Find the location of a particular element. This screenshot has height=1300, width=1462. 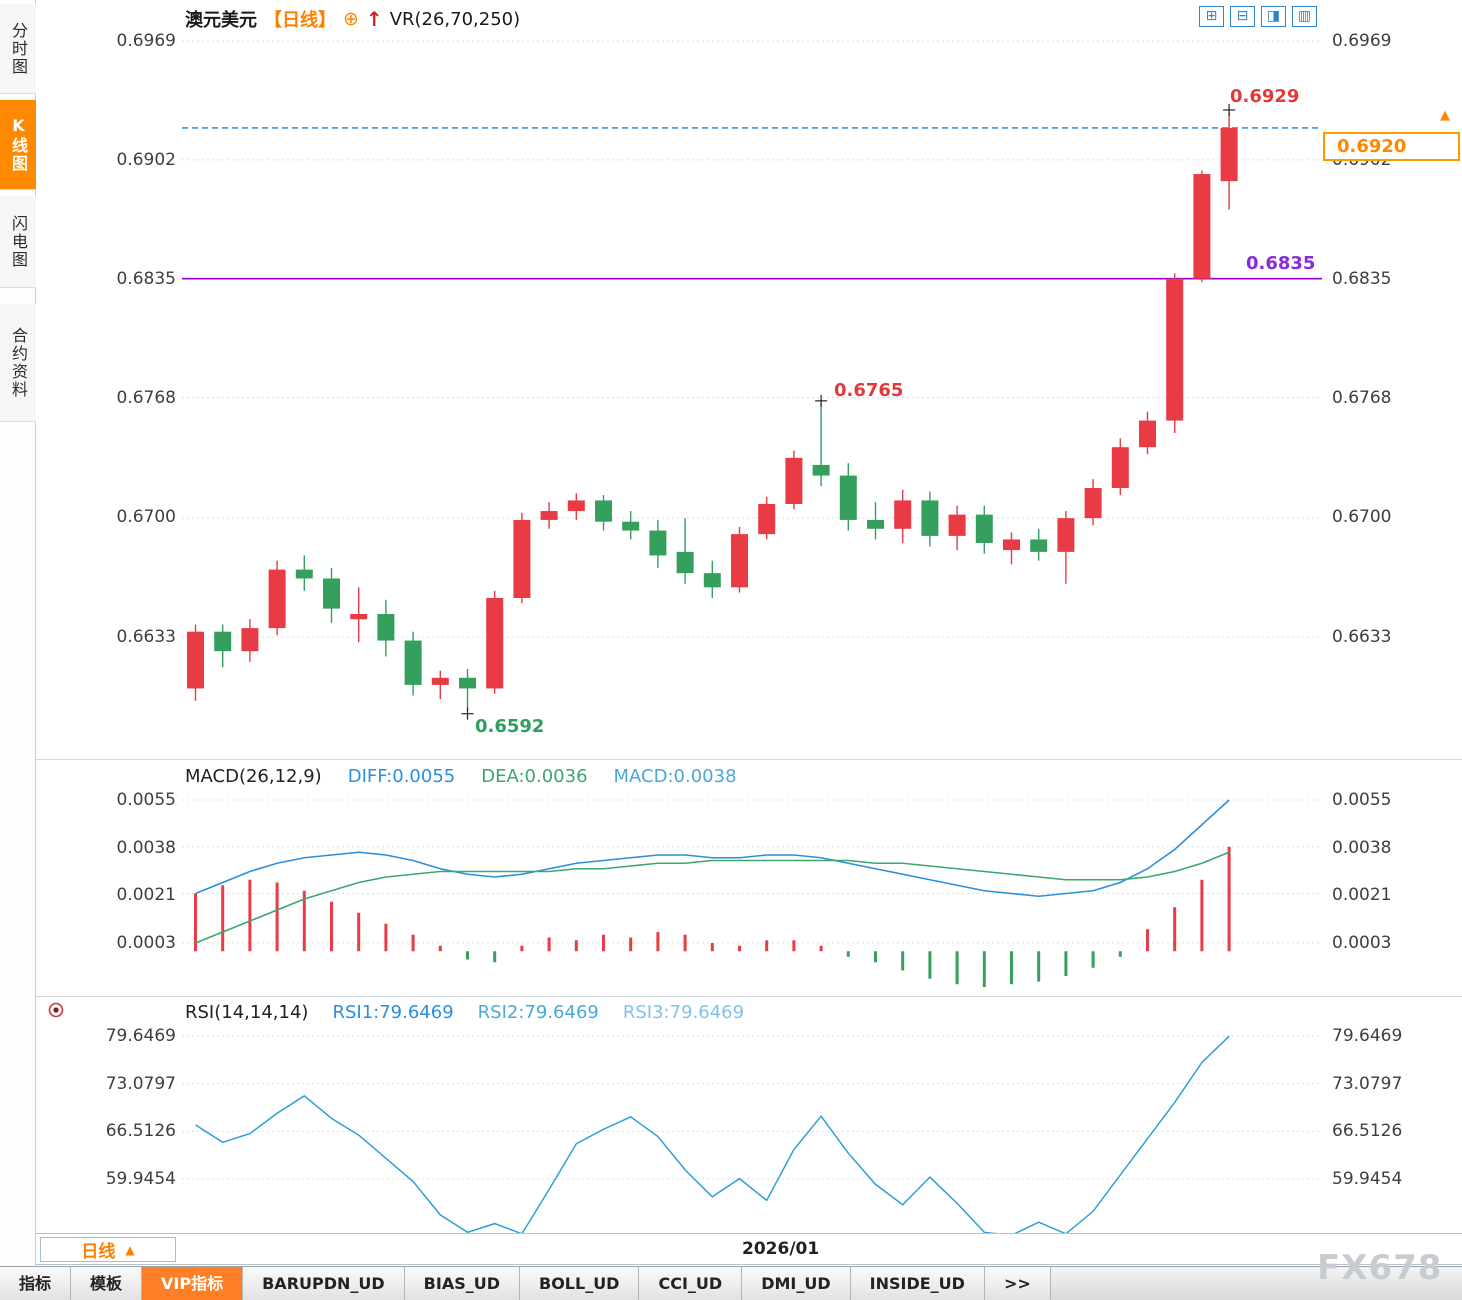

low-price-label: 0.6592 is located at coordinates (510, 726).